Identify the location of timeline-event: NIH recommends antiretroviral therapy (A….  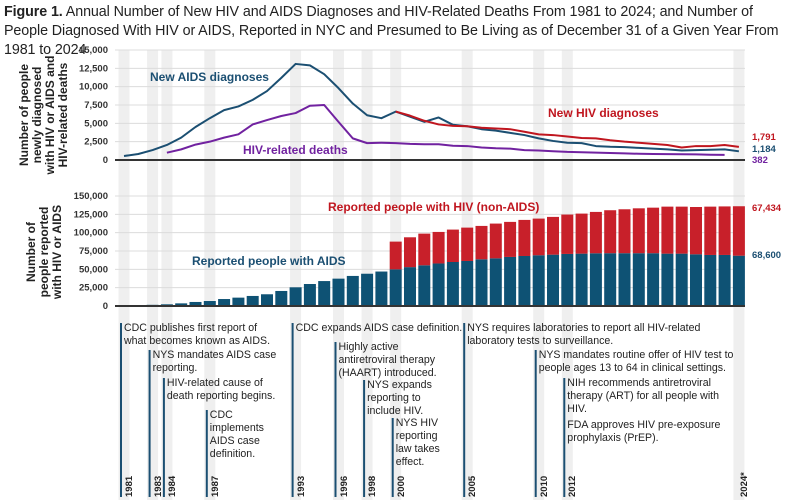
(643, 396).